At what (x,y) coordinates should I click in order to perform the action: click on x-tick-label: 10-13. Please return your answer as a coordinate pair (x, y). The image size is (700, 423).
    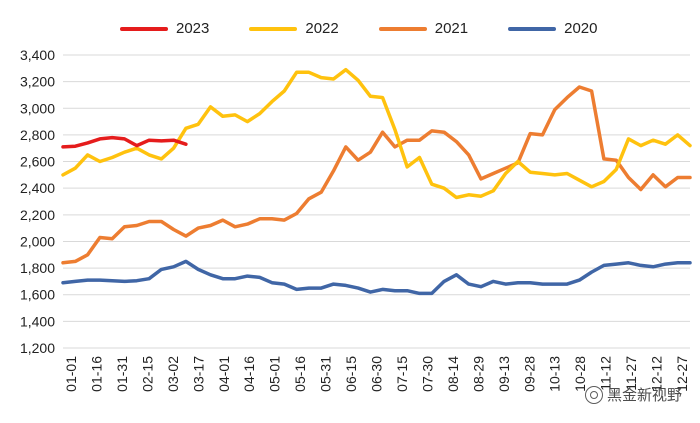
    Looking at the image, I should click on (555, 374).